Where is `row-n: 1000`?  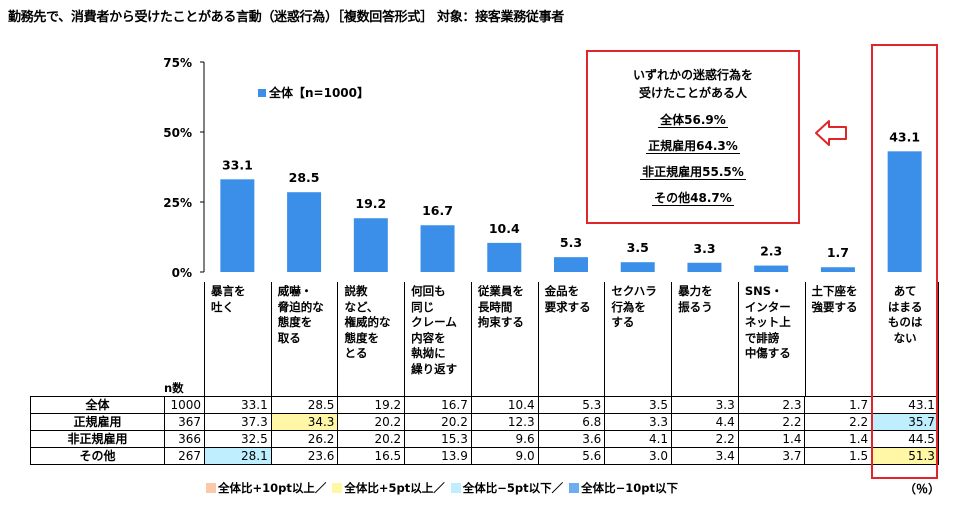
row-n: 1000 is located at coordinates (184, 405).